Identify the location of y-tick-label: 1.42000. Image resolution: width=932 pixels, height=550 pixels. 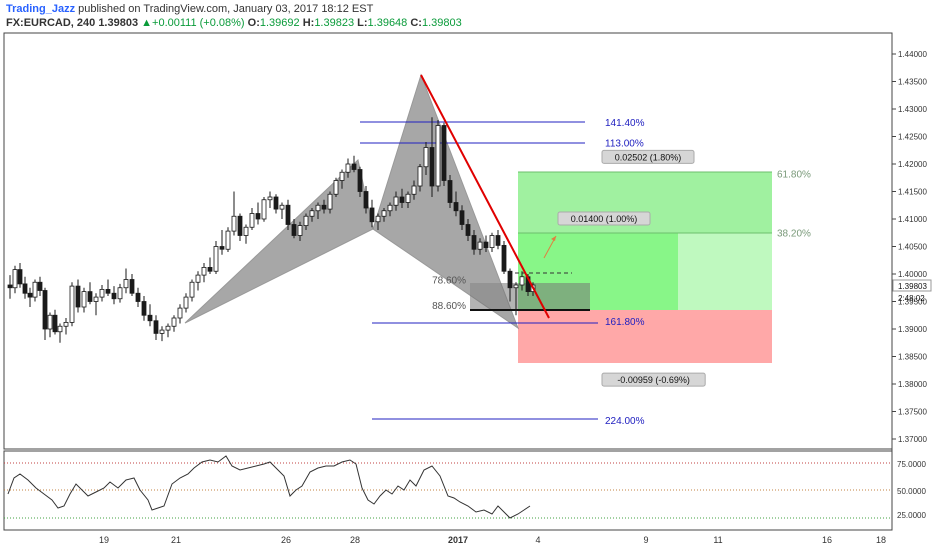
(912, 164).